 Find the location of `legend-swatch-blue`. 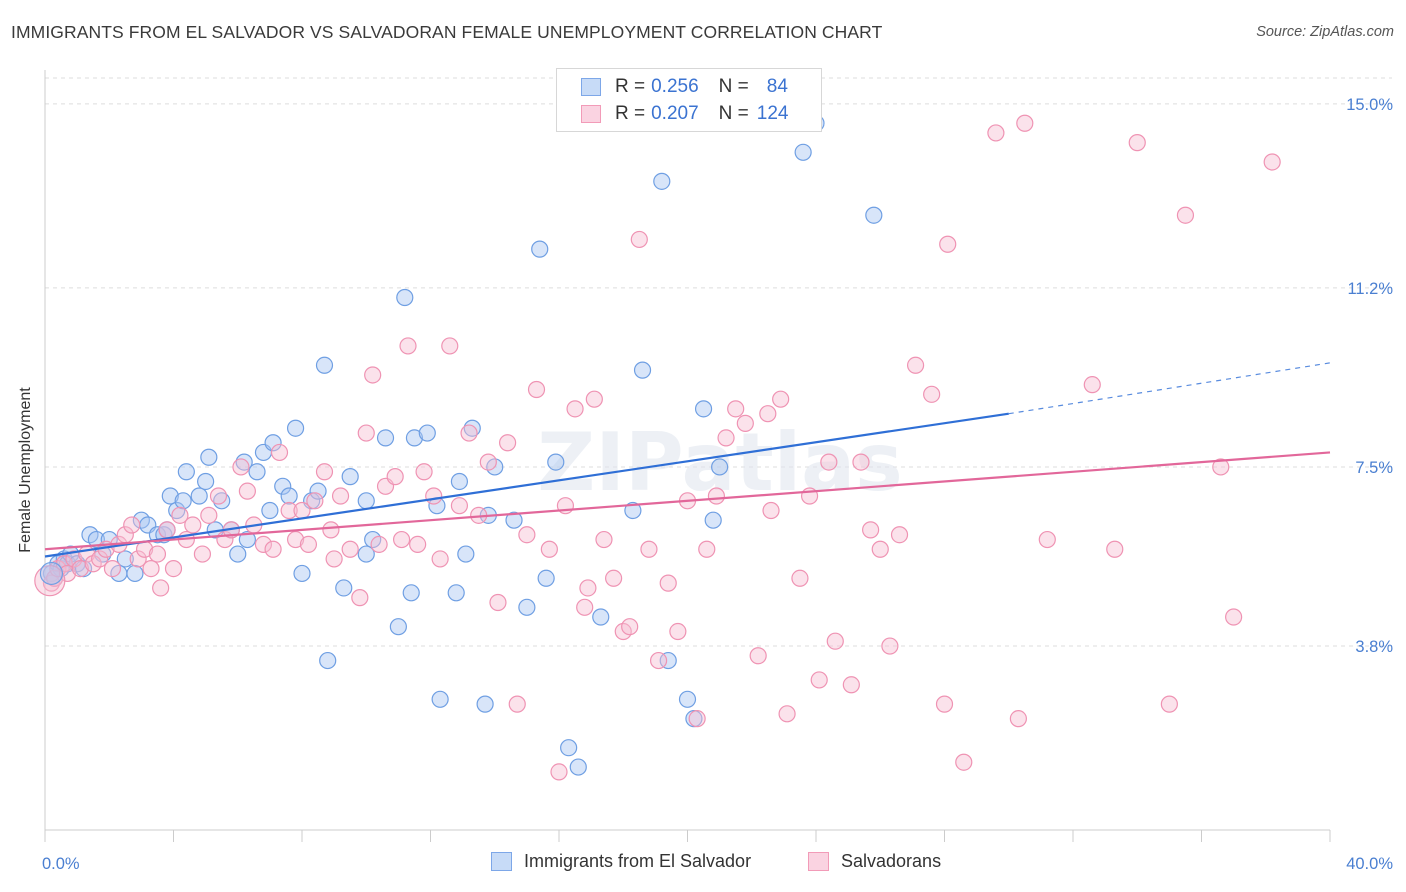

legend-swatch-blue is located at coordinates (591, 87).